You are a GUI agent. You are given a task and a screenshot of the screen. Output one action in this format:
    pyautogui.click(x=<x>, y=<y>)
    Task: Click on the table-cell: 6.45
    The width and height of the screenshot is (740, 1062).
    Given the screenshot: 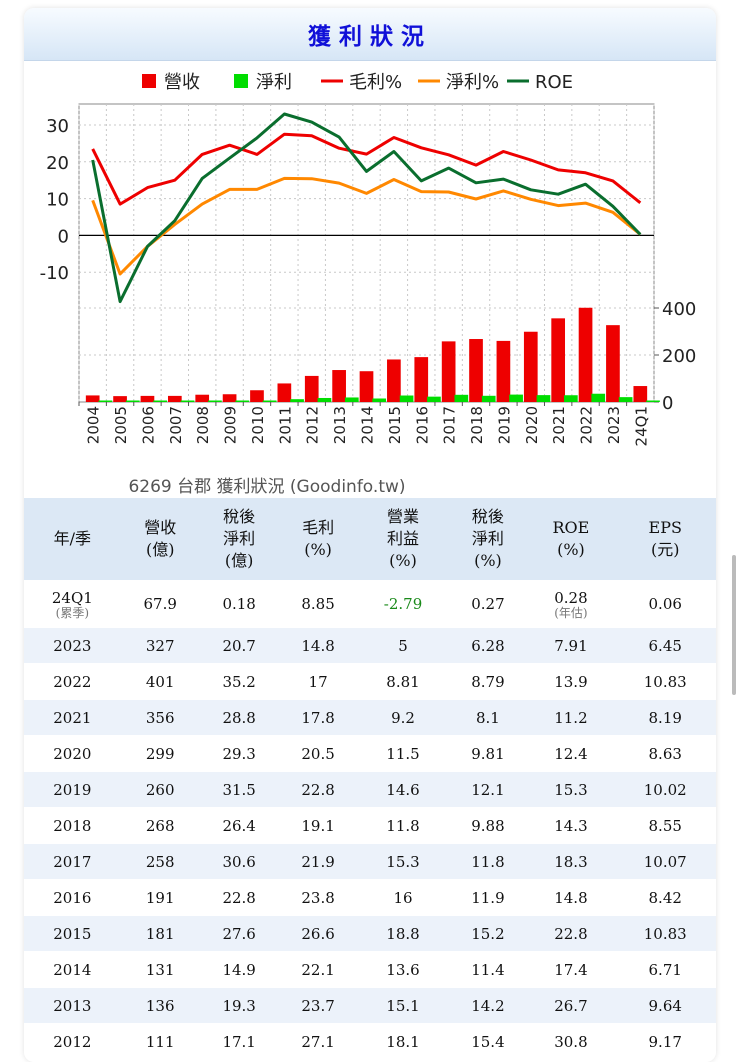 What is the action you would take?
    pyautogui.click(x=665, y=645)
    